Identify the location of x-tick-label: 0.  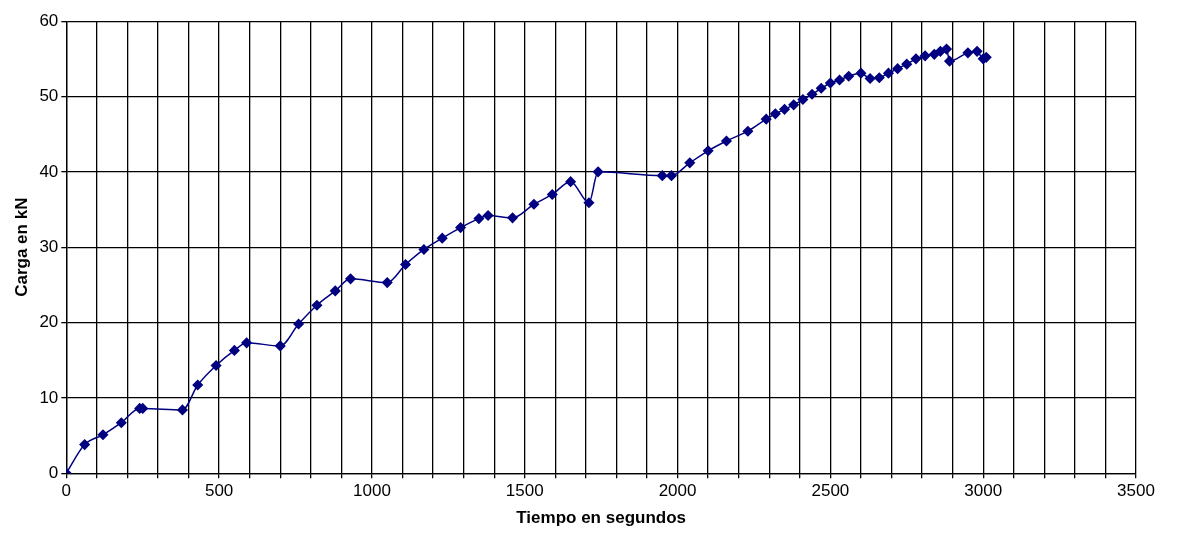
(66, 491).